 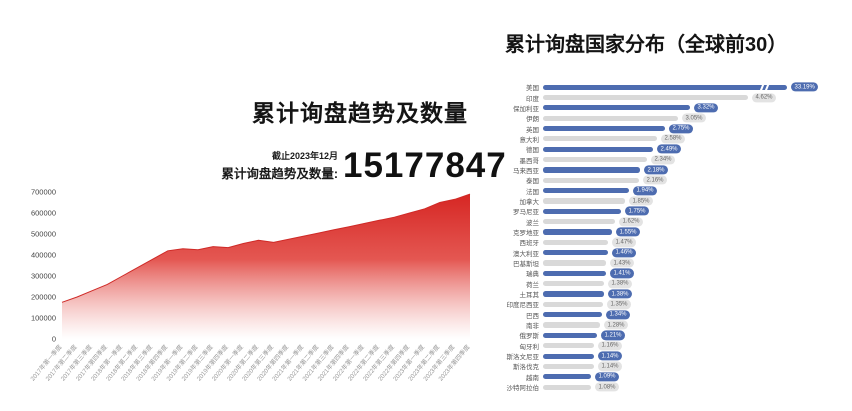 I want to click on bar-track: 1.09%, so click(x=695, y=377).